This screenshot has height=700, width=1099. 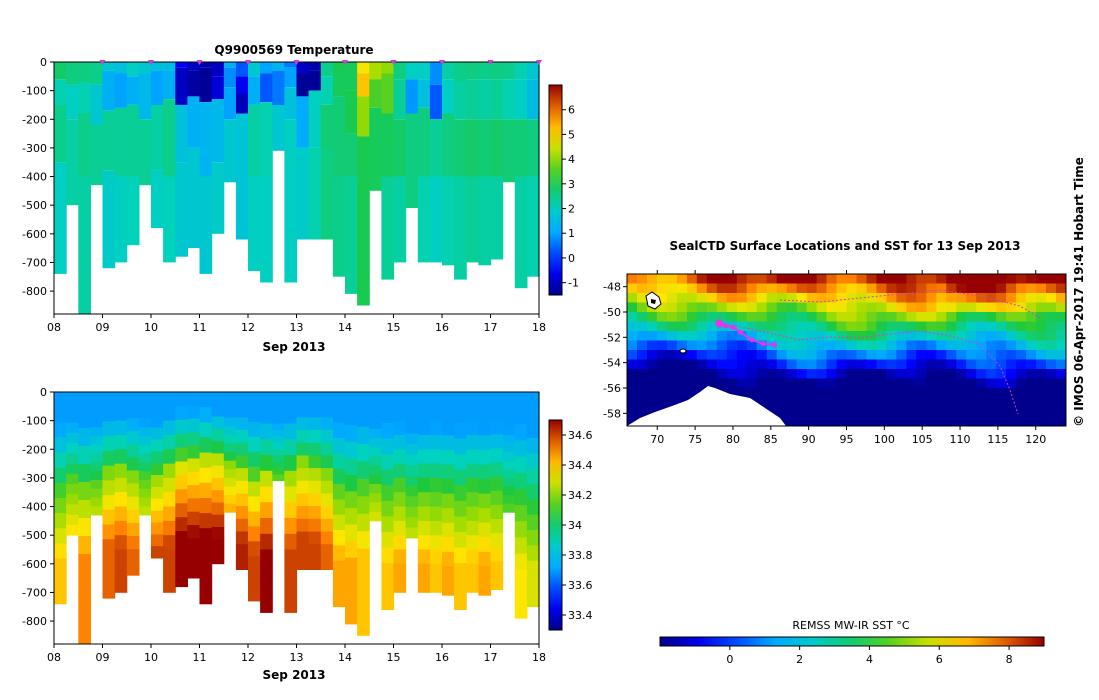 I want to click on x-tick-label: 12, so click(x=248, y=657).